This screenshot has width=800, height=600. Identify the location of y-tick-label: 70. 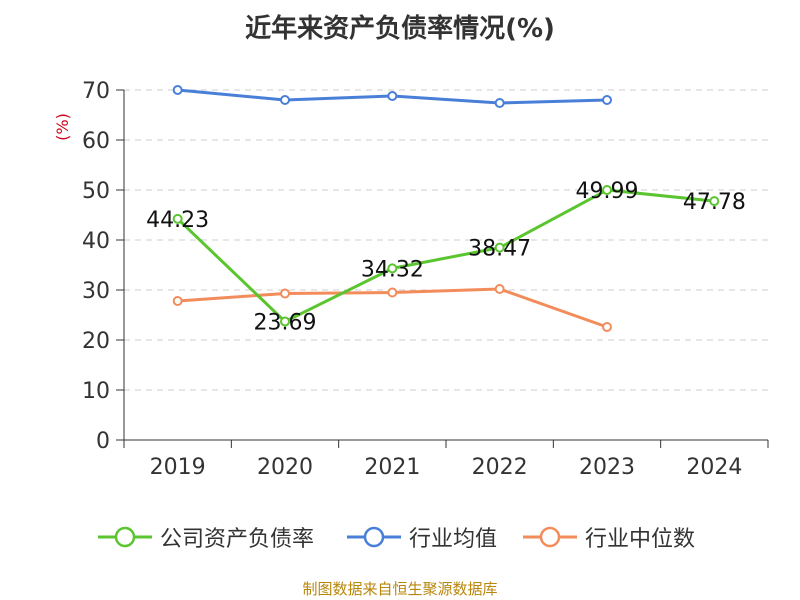
(96, 91).